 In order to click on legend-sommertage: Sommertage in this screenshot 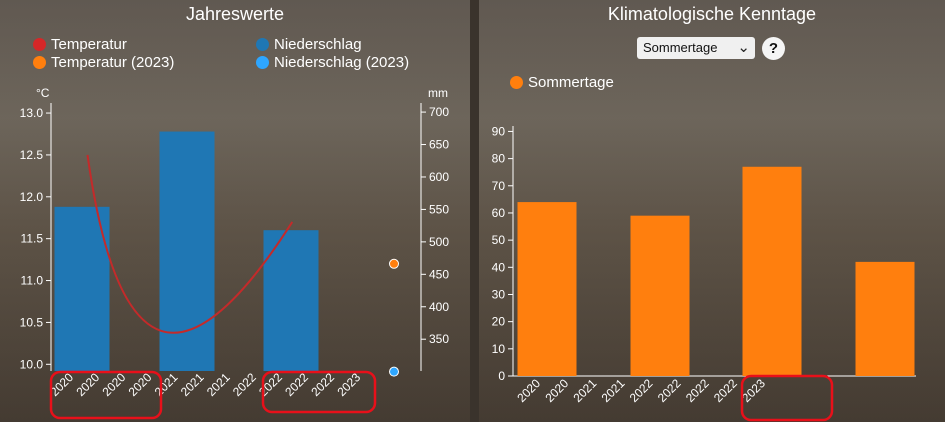, I will do `click(562, 82)`.